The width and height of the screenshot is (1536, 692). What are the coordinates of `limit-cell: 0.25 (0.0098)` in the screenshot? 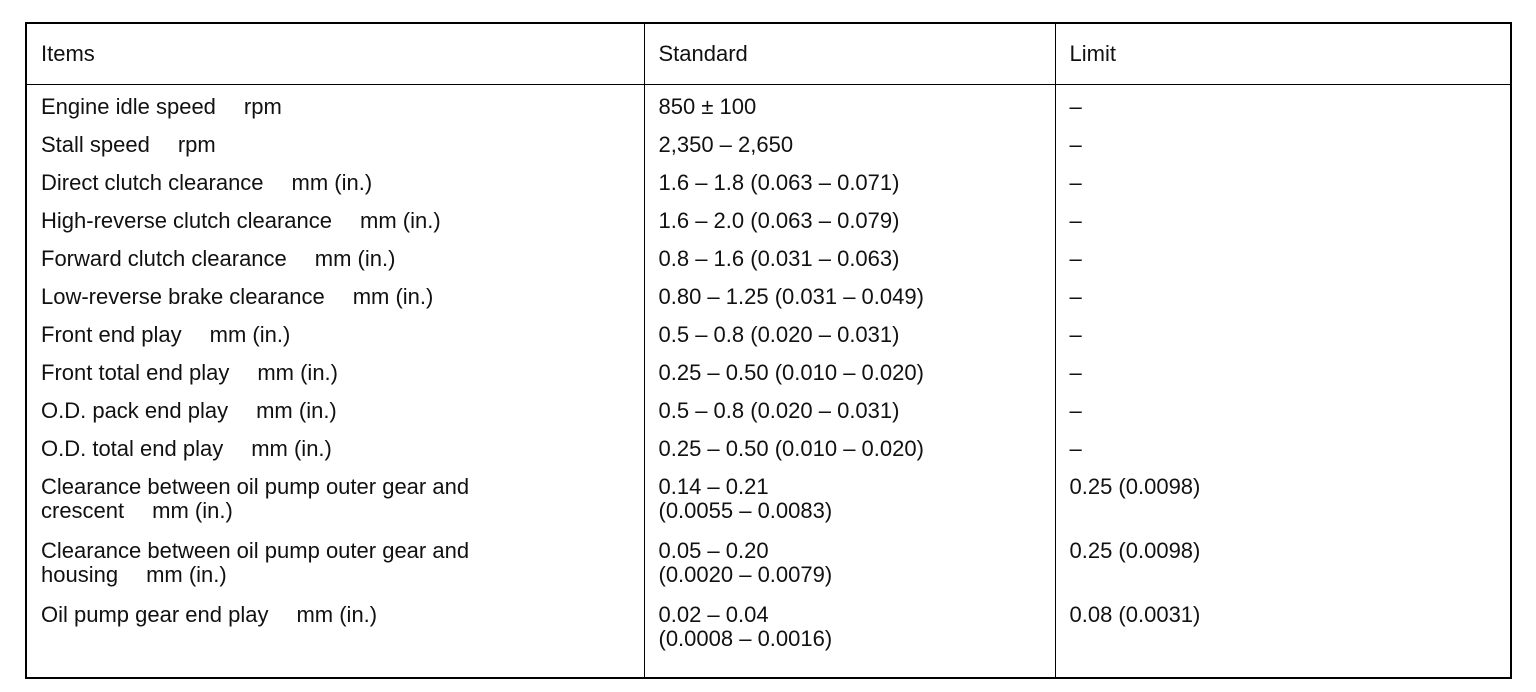 It's located at (1282, 506).